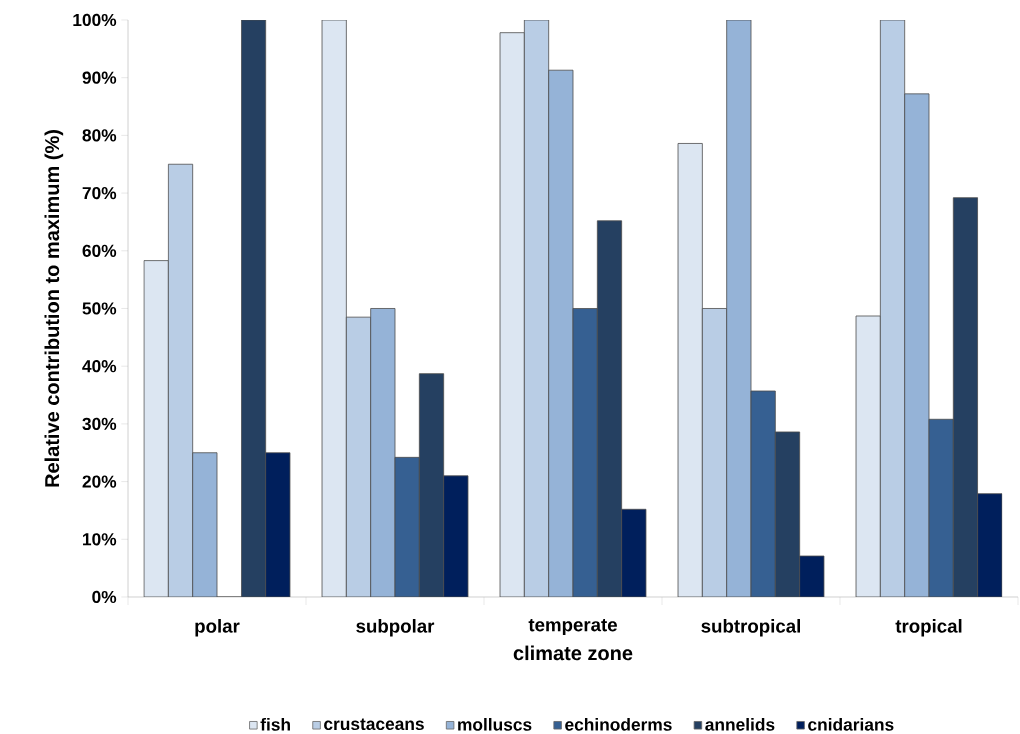 Image resolution: width=1020 pixels, height=734 pixels. Describe the element at coordinates (99, 366) in the screenshot. I see `y-tick-label: 40%` at that location.